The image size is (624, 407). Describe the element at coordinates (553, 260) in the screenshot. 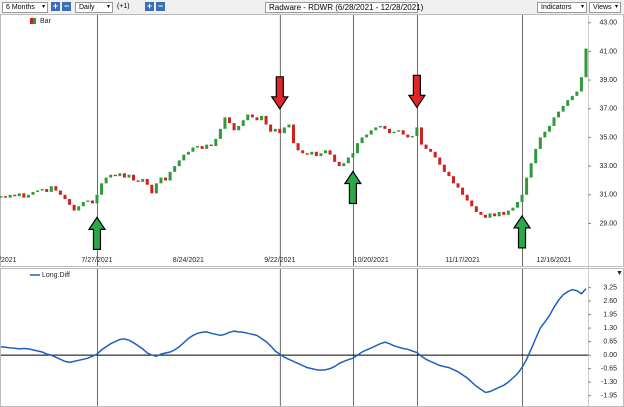

I see `x-tick-label: 12/16/2021` at that location.